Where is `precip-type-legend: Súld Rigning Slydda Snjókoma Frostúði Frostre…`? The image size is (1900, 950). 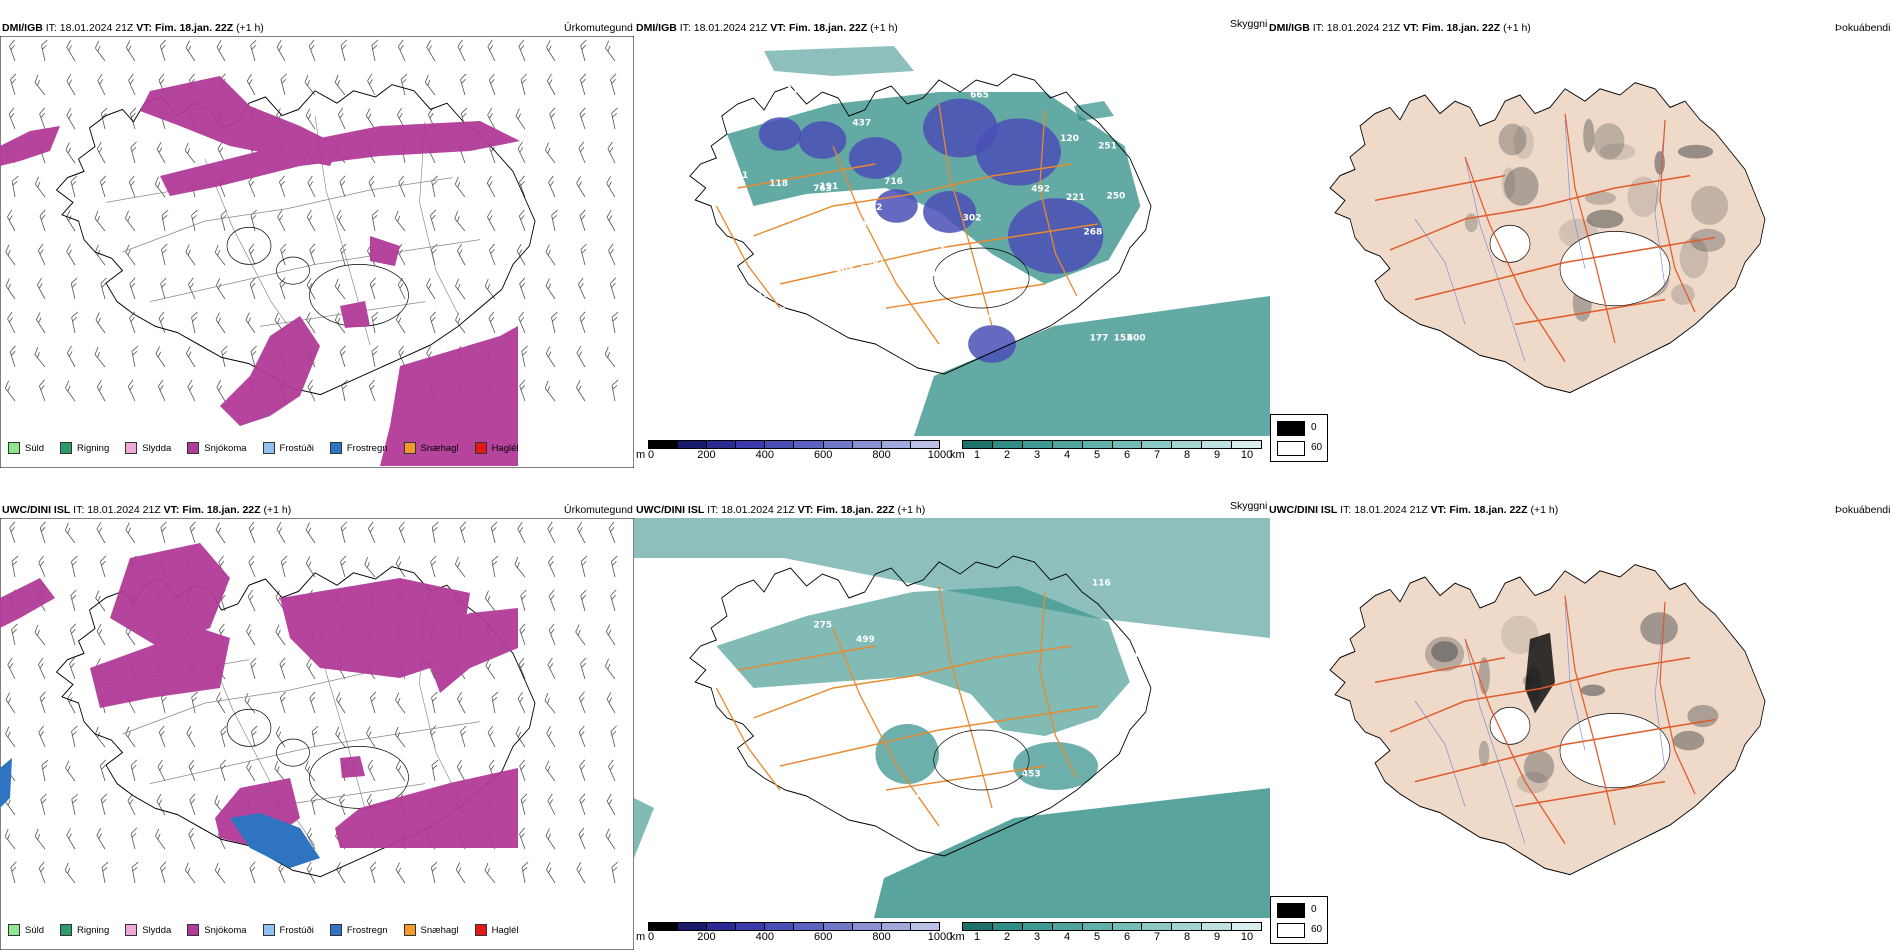
precip-type-legend: Súld Rigning Slydda Snjókoma Frostúði Frostre… is located at coordinates (271, 930).